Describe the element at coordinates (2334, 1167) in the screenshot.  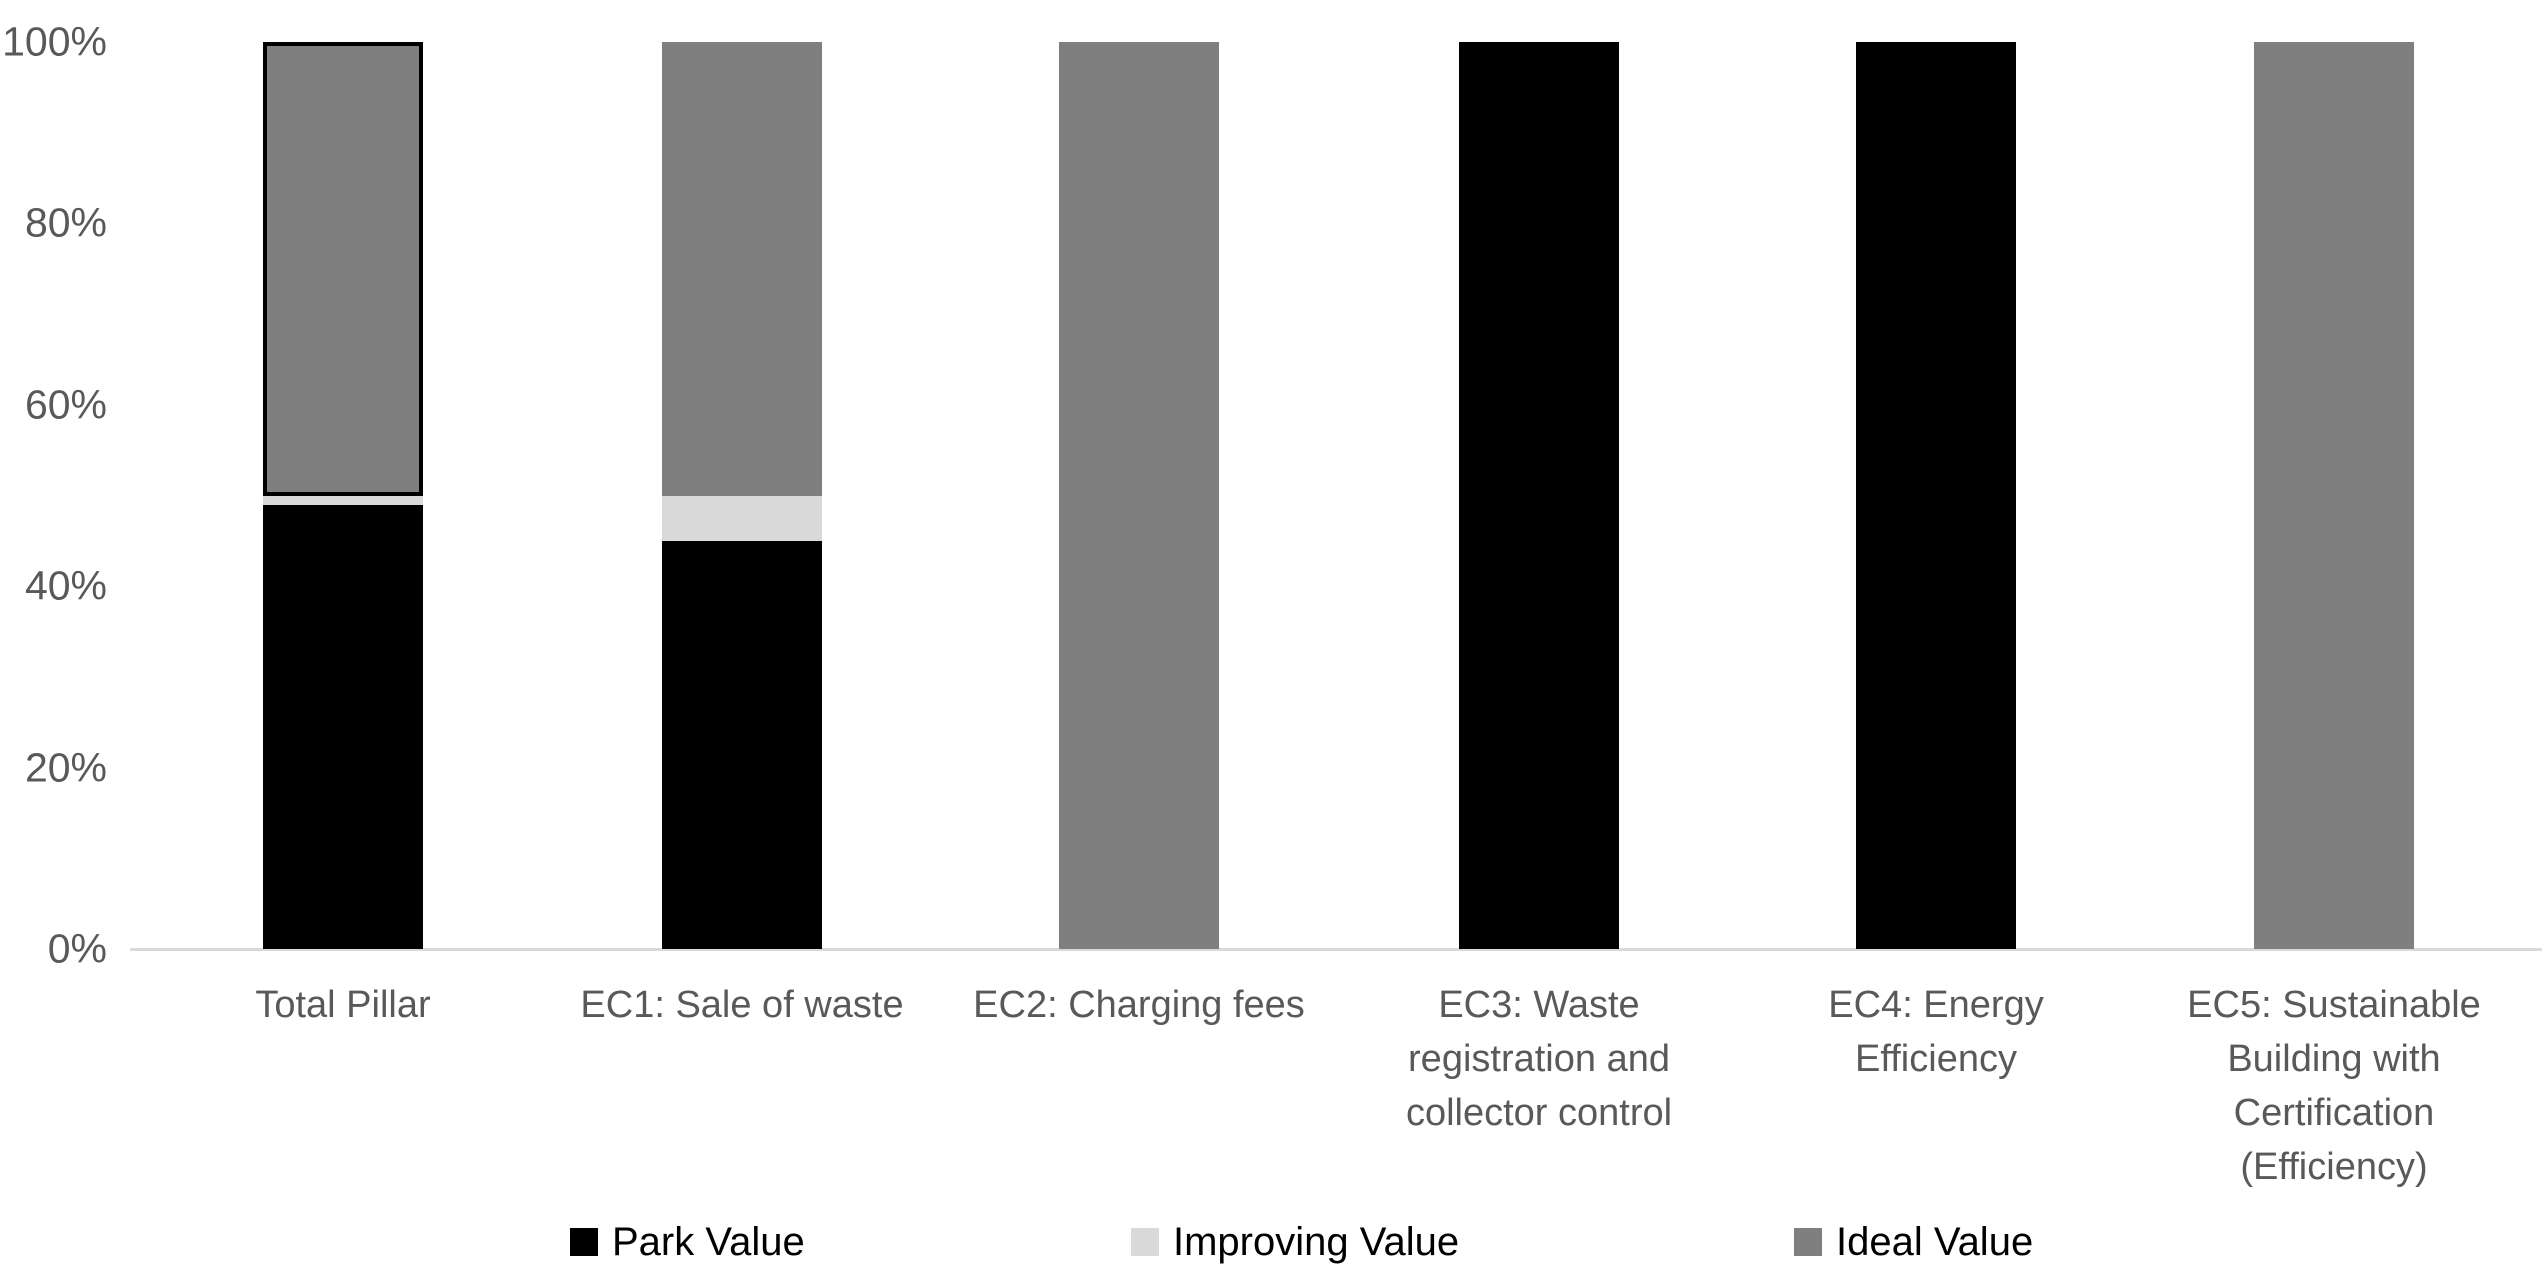
I see `category-label-line: (Efficiency)` at that location.